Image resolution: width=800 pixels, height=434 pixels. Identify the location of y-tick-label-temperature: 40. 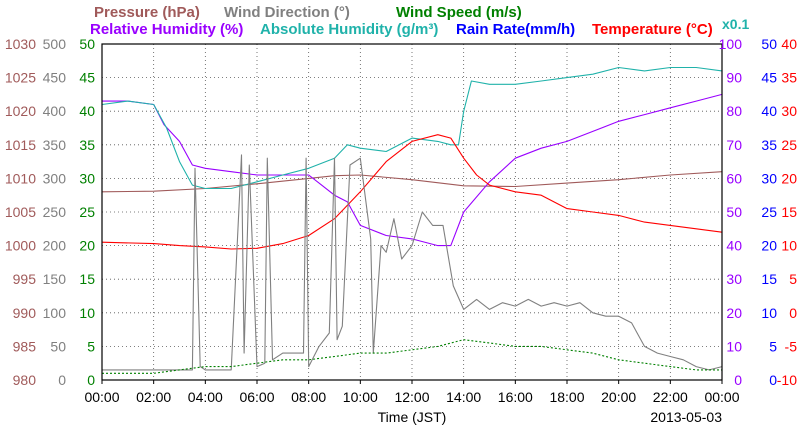
(789, 44).